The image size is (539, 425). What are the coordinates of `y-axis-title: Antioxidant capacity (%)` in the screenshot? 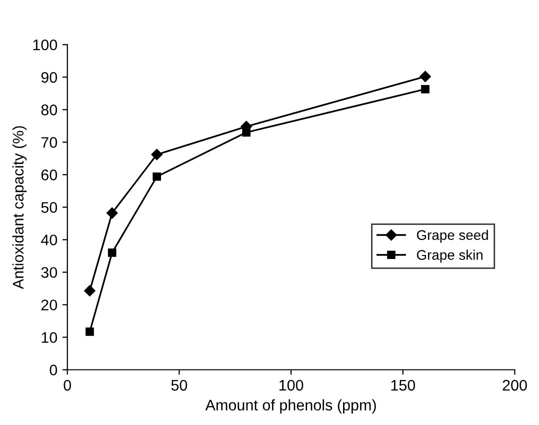 It's located at (19, 208).